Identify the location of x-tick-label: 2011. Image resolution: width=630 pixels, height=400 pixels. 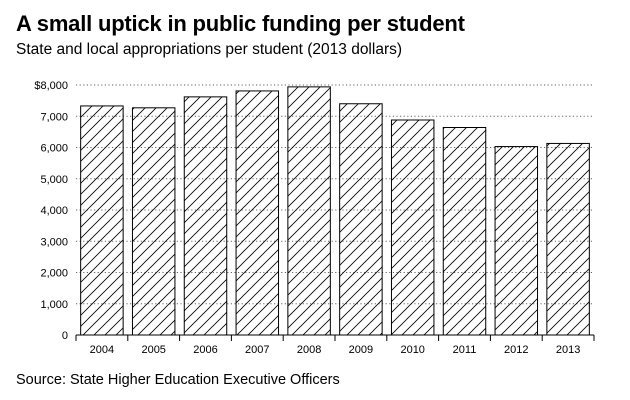
(465, 350).